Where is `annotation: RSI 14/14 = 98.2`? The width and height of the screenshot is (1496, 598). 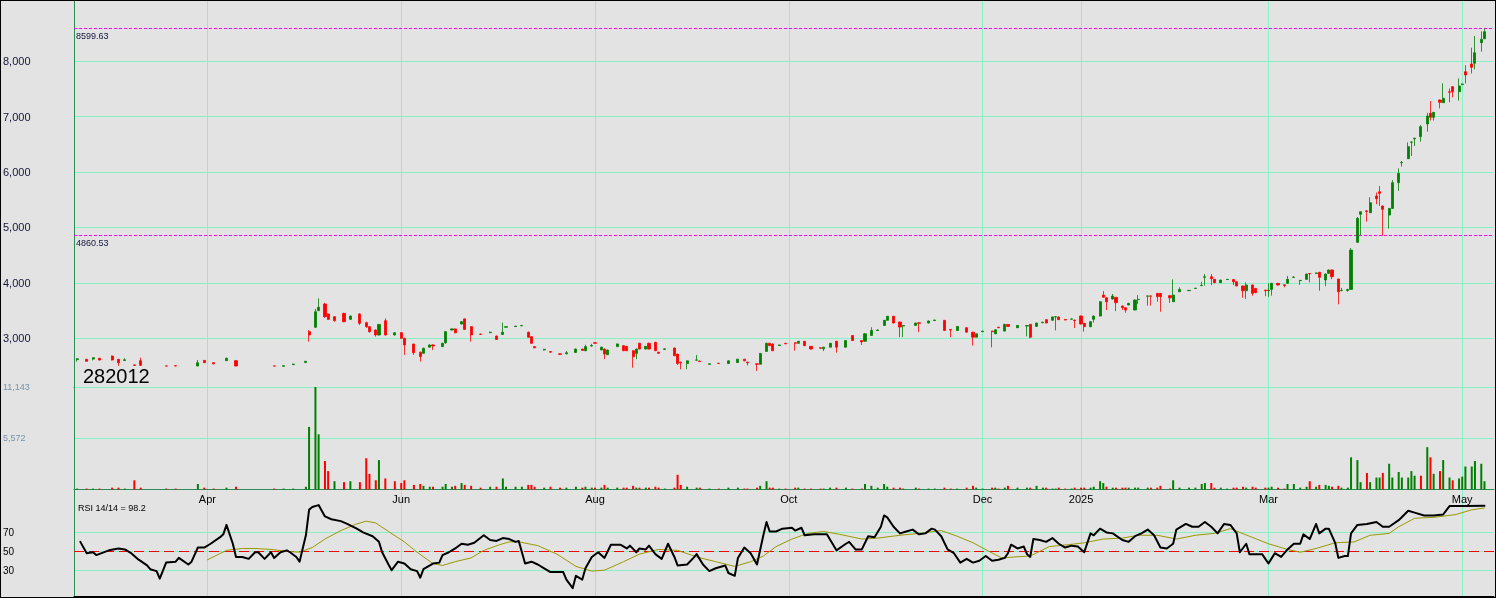
annotation: RSI 14/14 = 98.2 is located at coordinates (112, 507).